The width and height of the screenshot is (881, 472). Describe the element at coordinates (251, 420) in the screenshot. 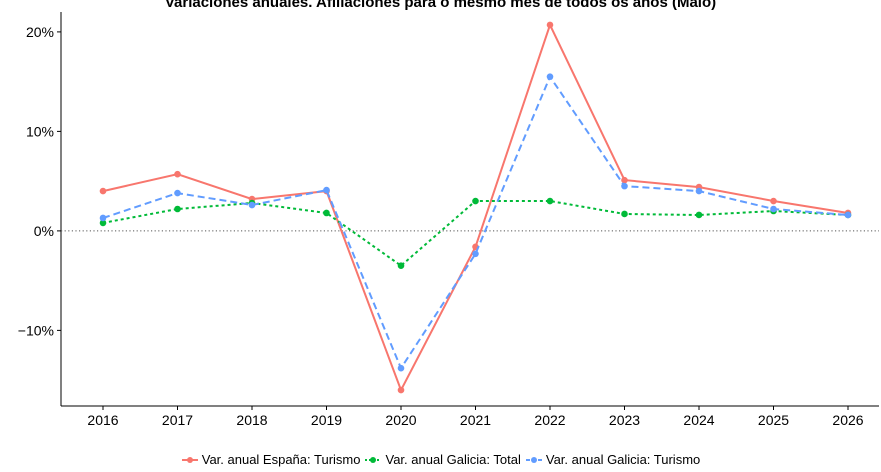

I see `x-tick-label: 2018` at that location.